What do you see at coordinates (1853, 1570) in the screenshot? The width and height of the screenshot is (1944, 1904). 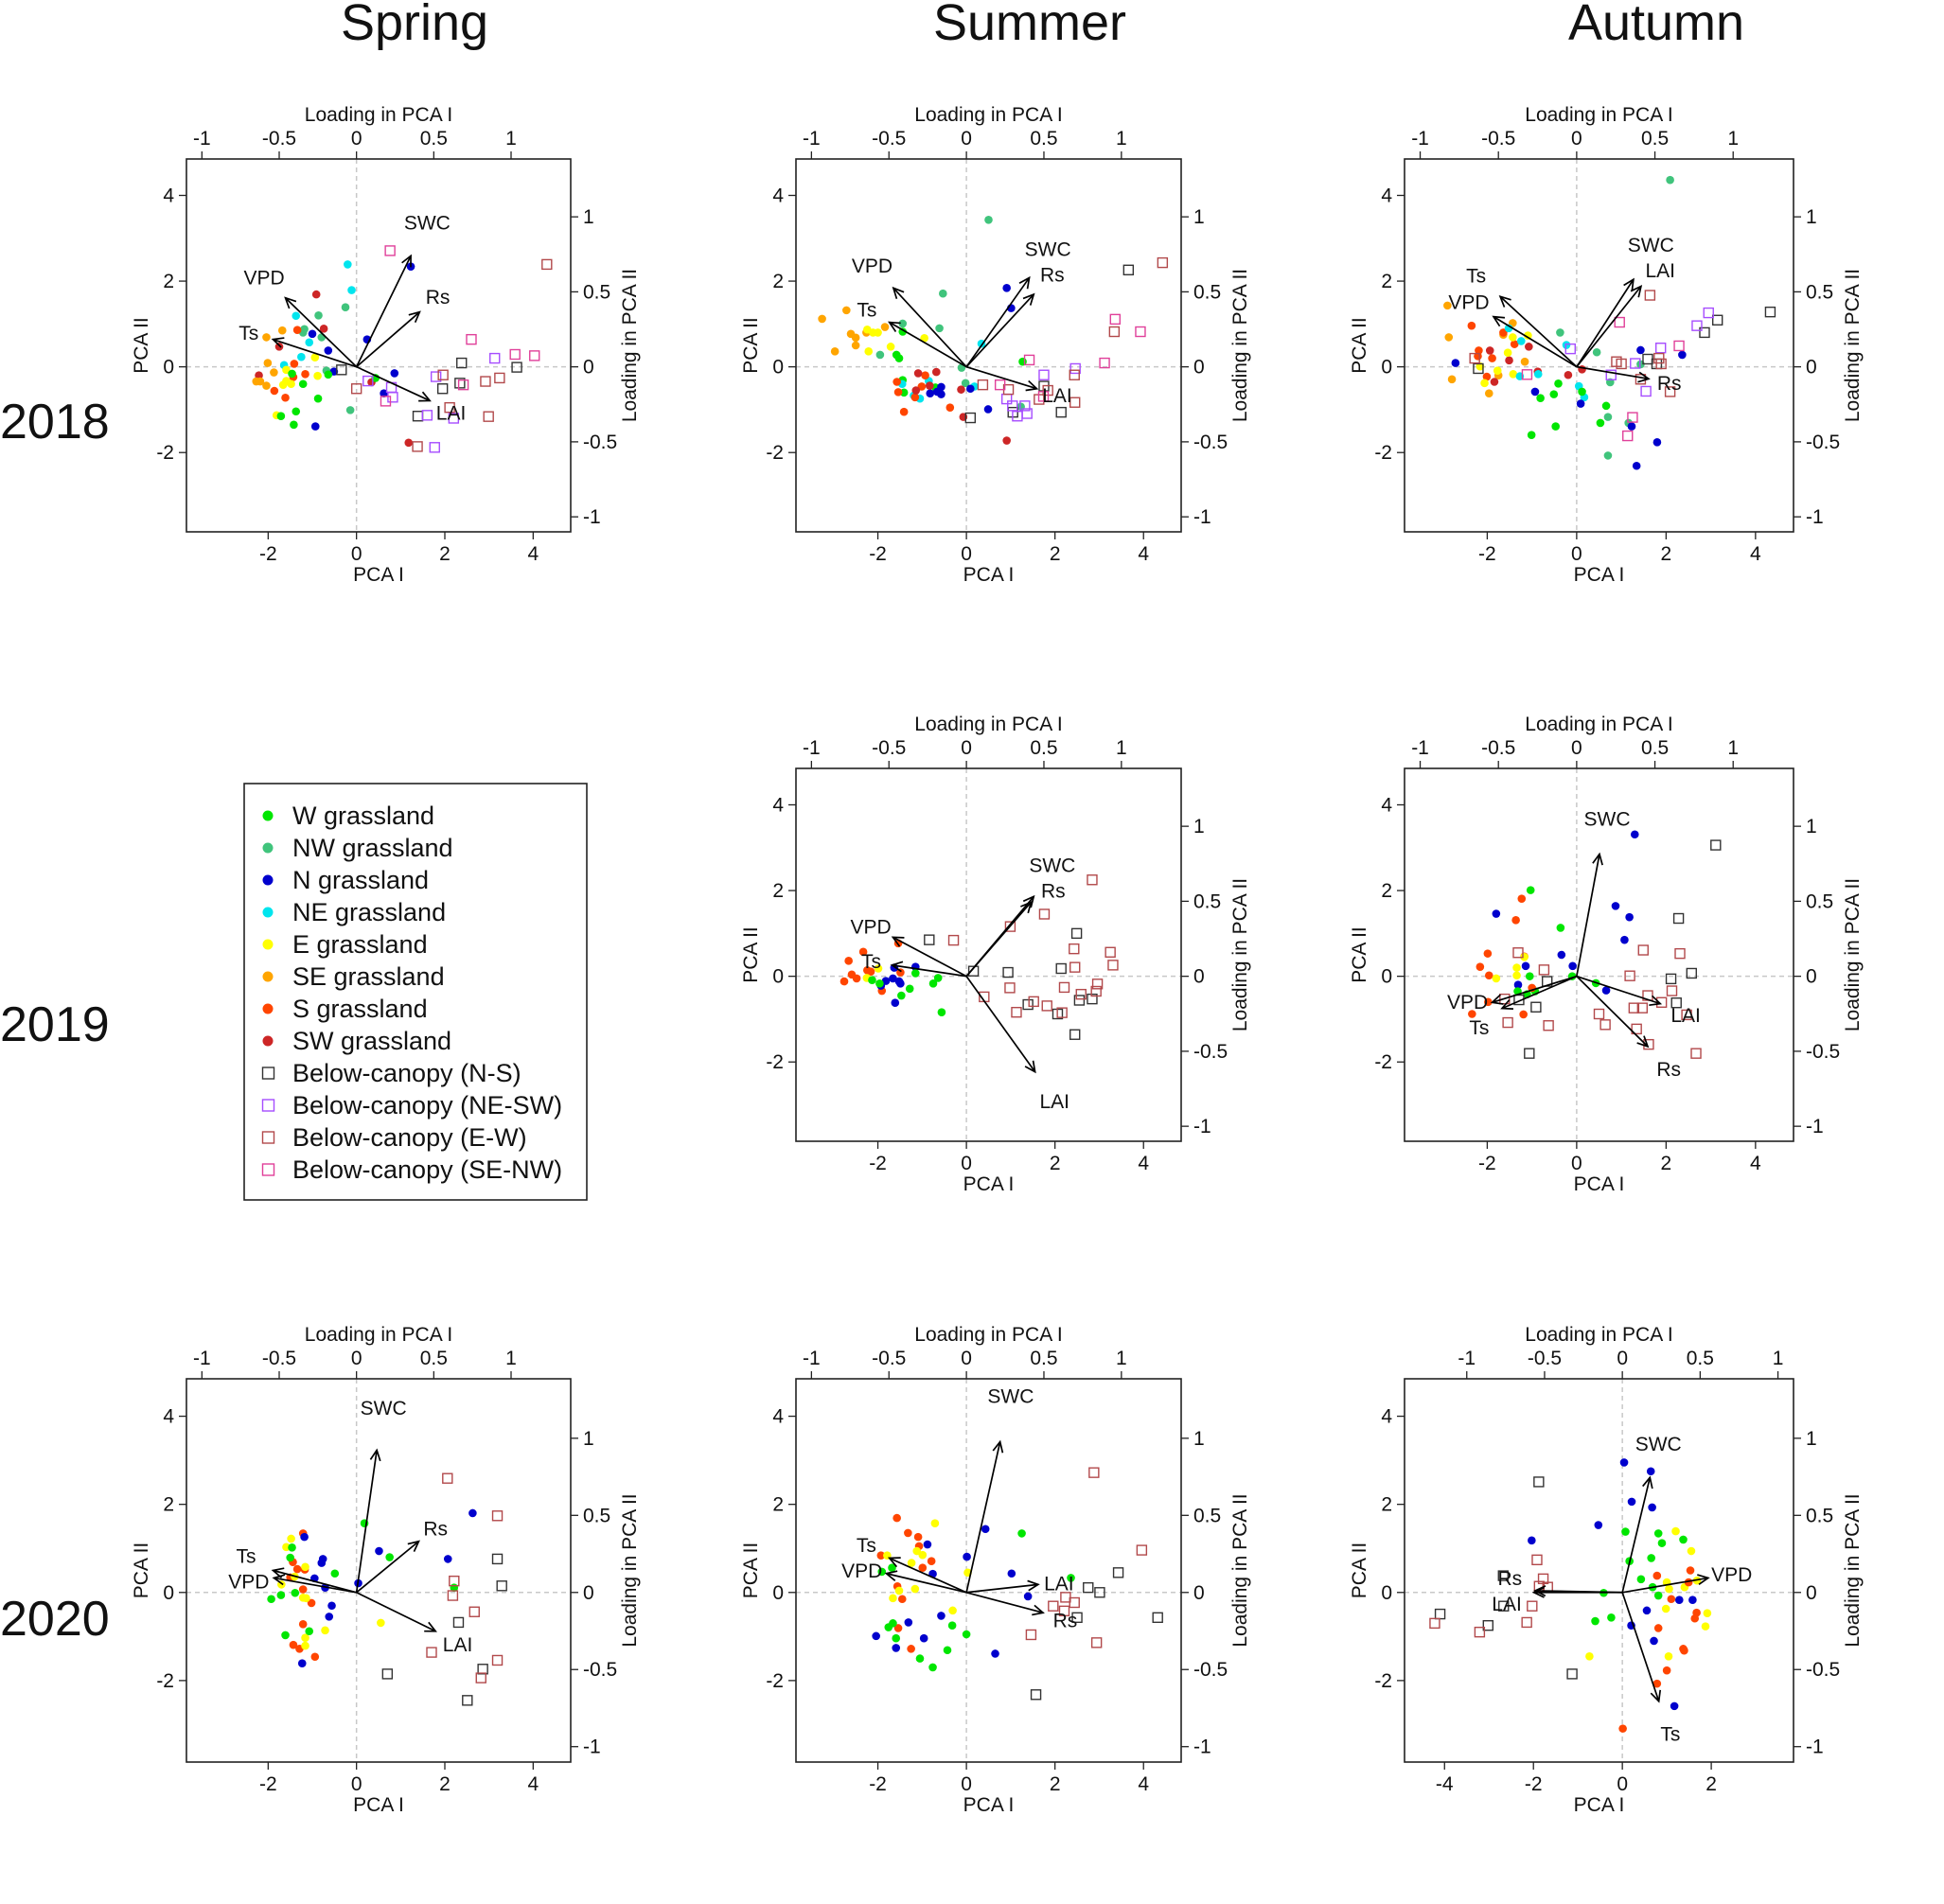 I see `right-axis-title: Loading in PCA II` at bounding box center [1853, 1570].